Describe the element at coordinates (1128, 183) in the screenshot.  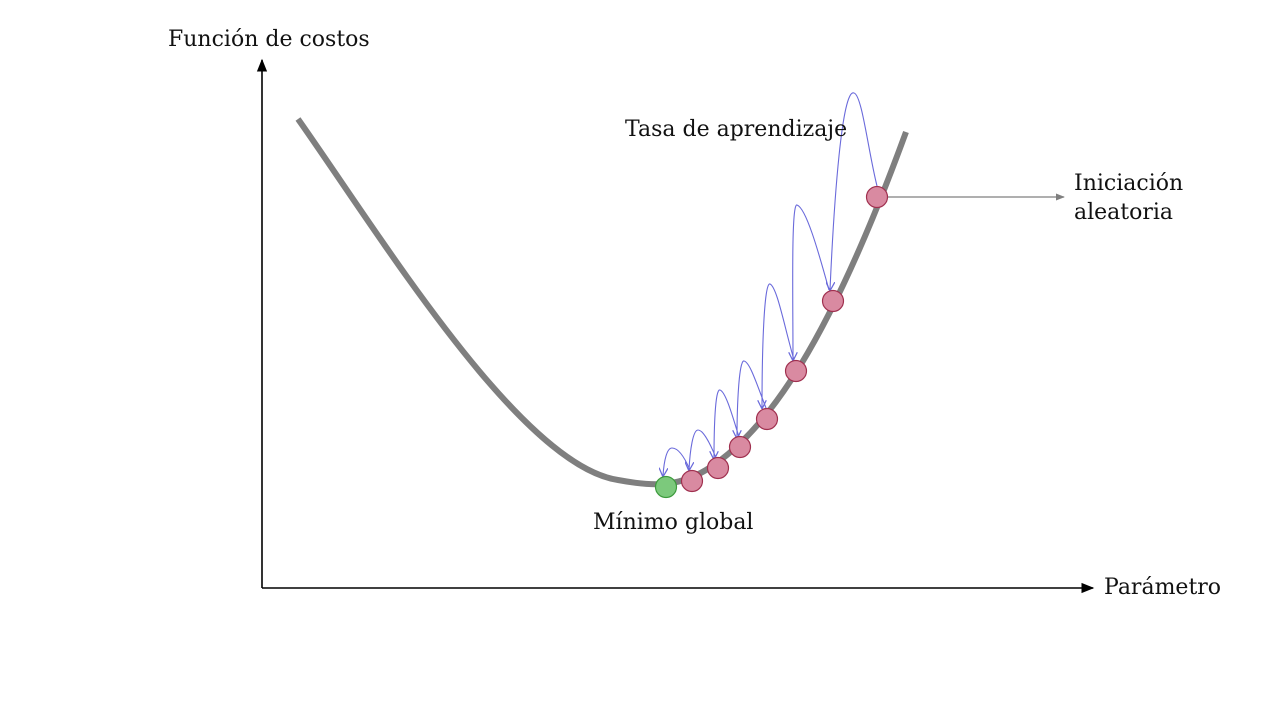
I see `random-init-label-line1: Iniciación` at that location.